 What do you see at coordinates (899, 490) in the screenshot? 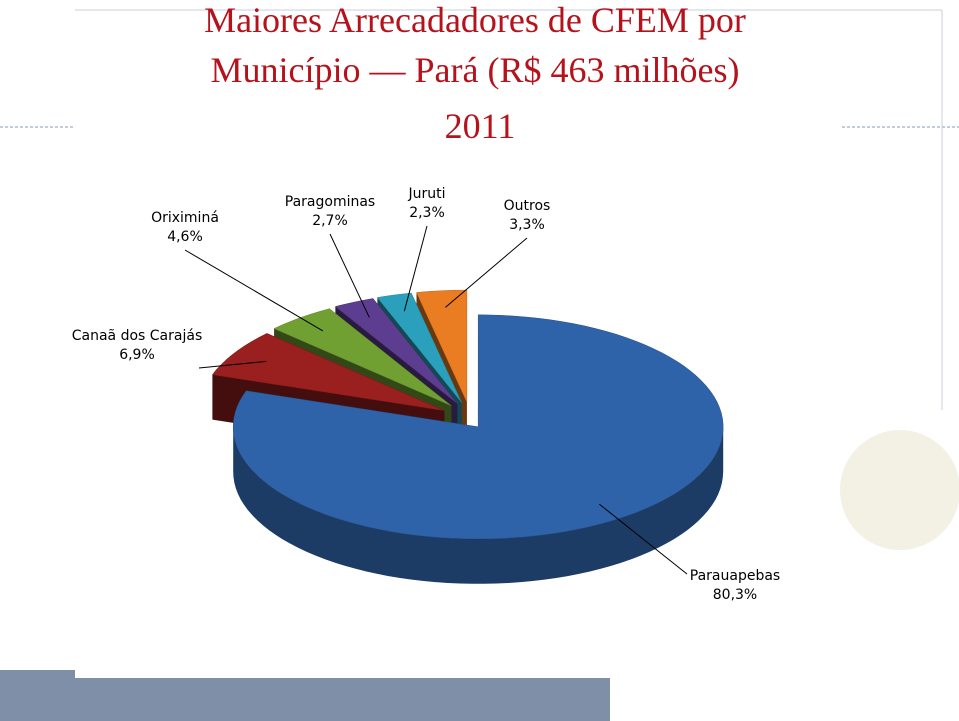
I see `decor-logo` at bounding box center [899, 490].